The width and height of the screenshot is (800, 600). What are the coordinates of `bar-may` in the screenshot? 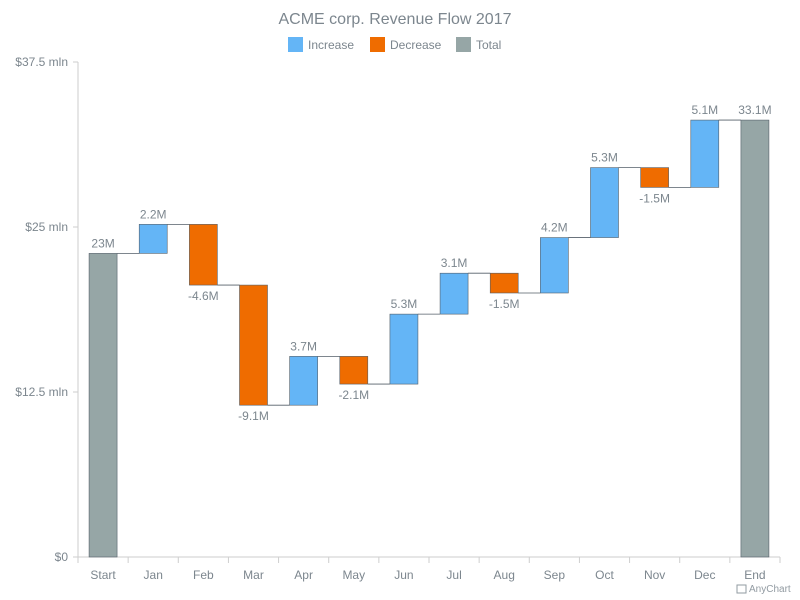 It's located at (354, 370).